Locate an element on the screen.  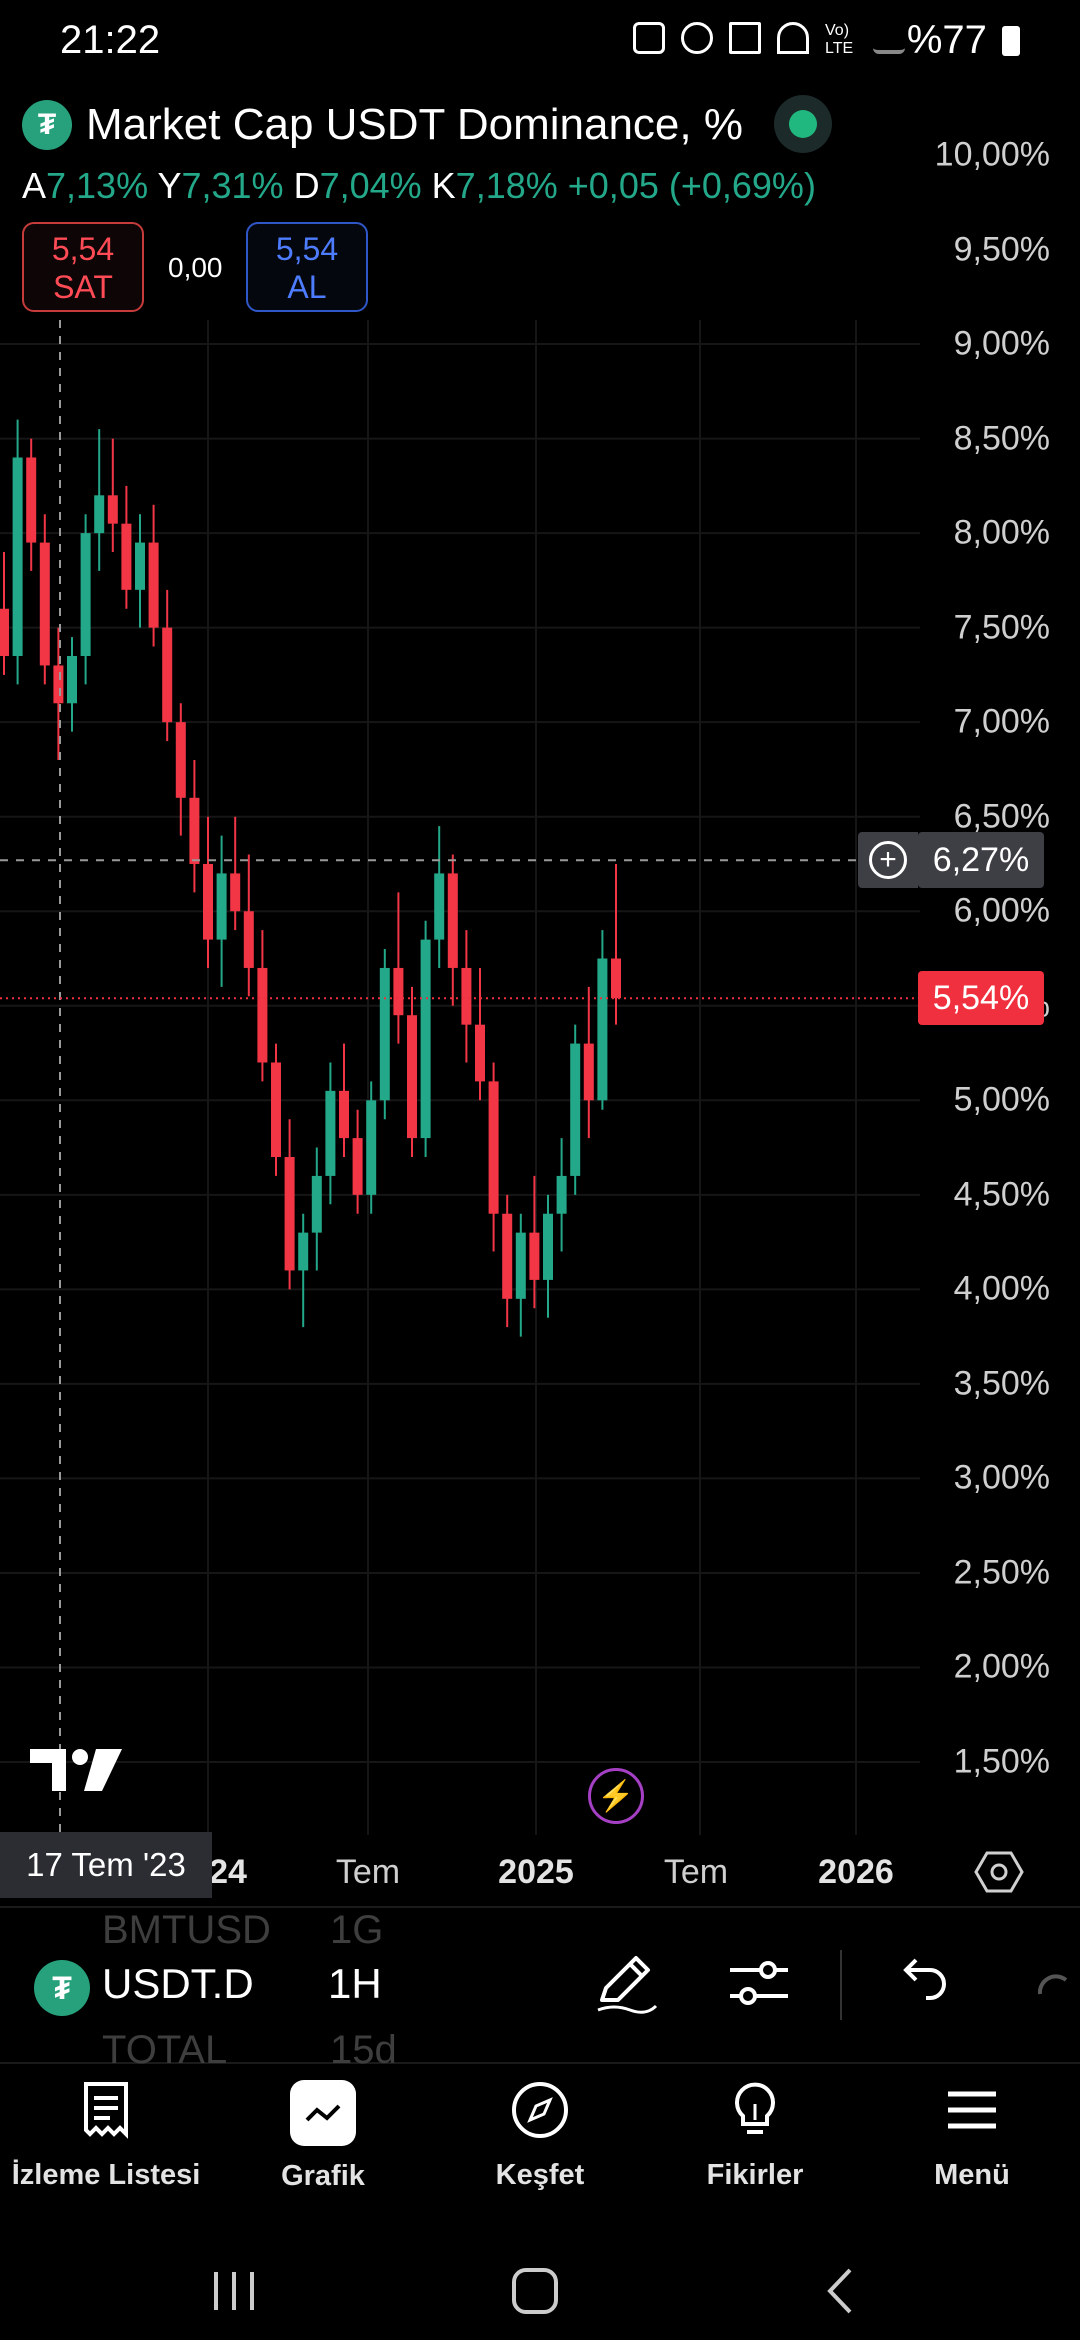
home-icon is located at coordinates (535, 2291).